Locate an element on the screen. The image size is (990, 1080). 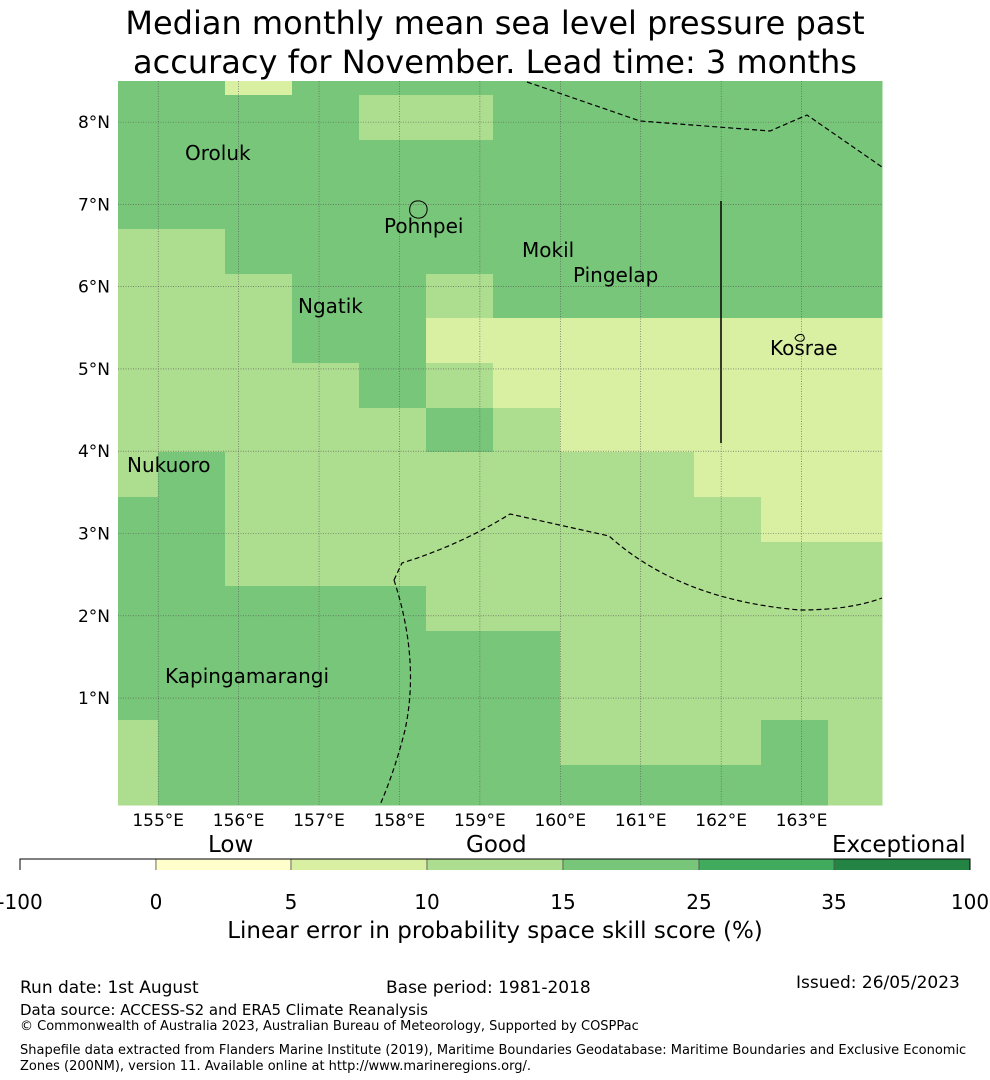
place-label: Pohnpei is located at coordinates (424, 226).